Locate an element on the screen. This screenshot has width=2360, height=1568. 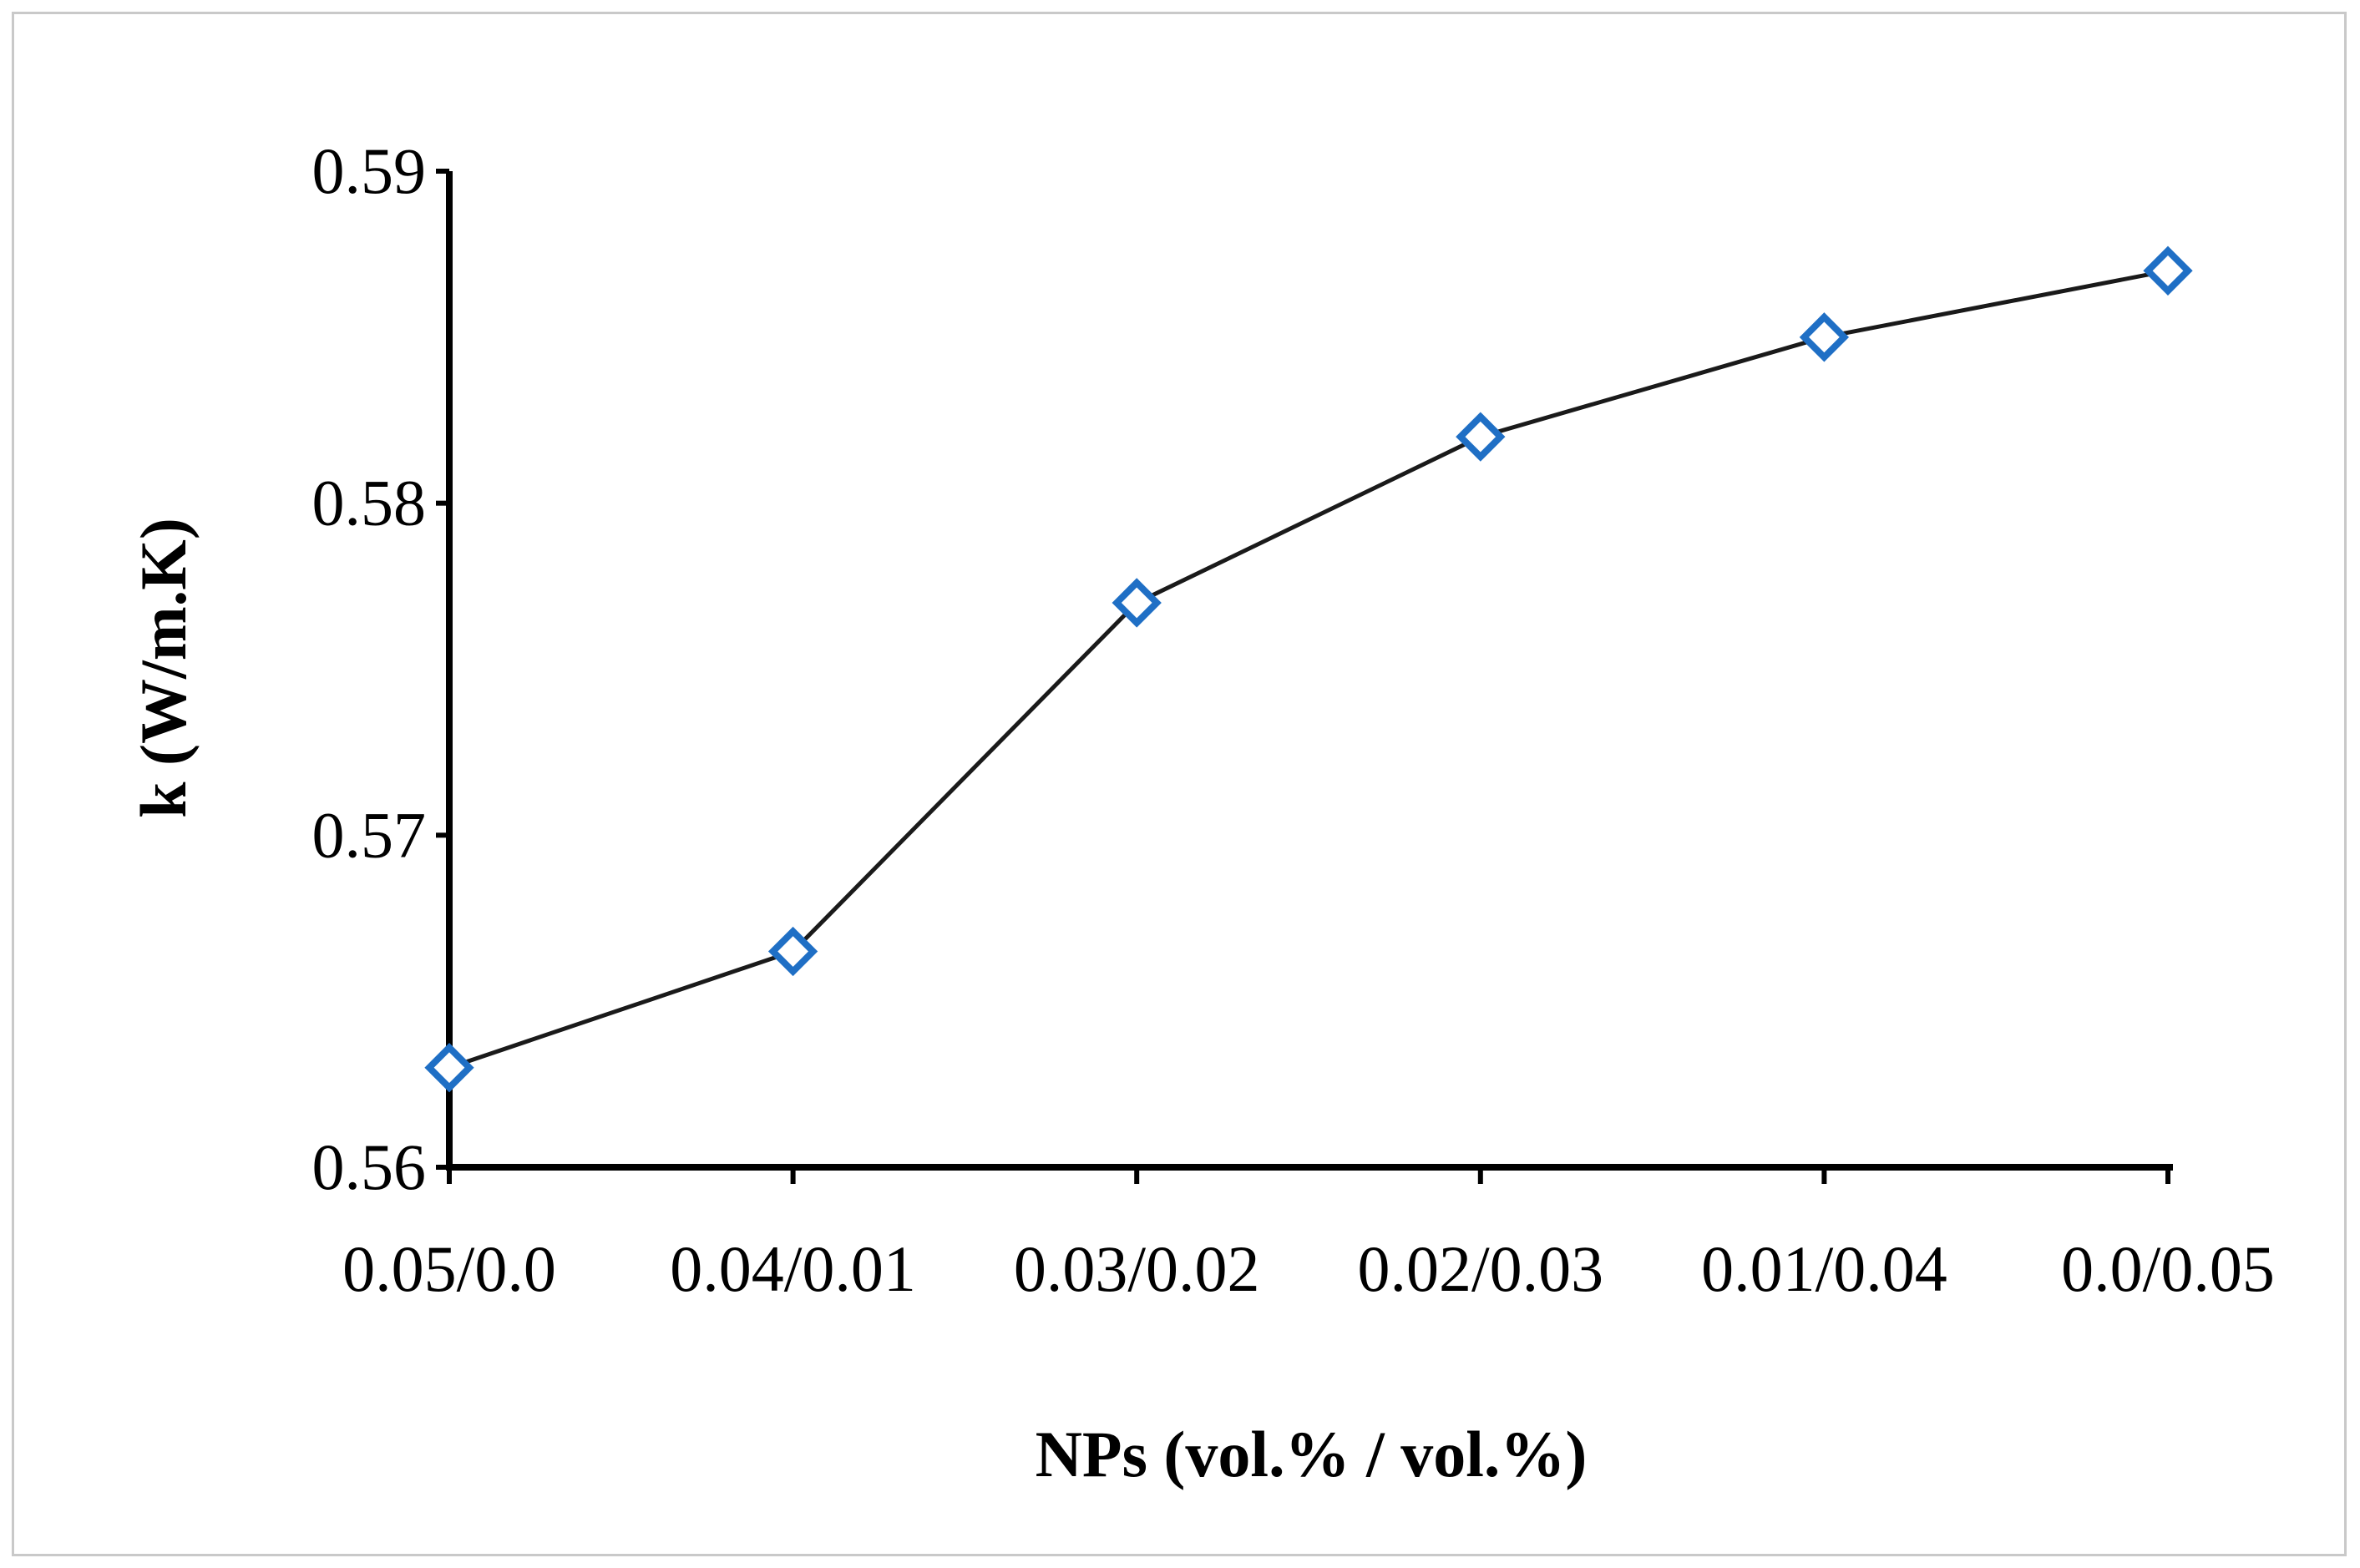
y-axis-ticks: 0.56 0.57 0.58 0.59 is located at coordinates (381, 668).